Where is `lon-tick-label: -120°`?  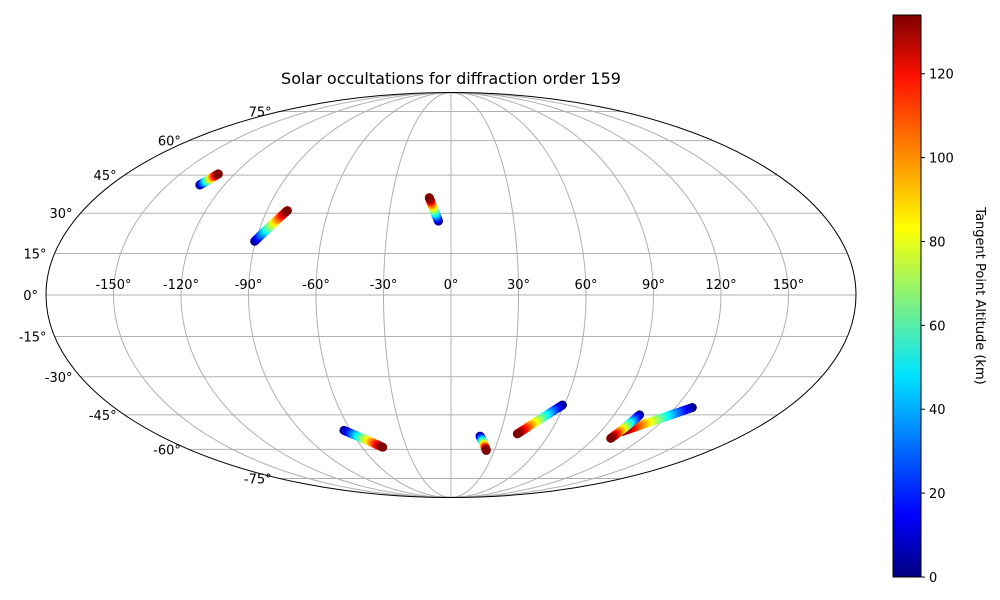
lon-tick-label: -120° is located at coordinates (181, 285).